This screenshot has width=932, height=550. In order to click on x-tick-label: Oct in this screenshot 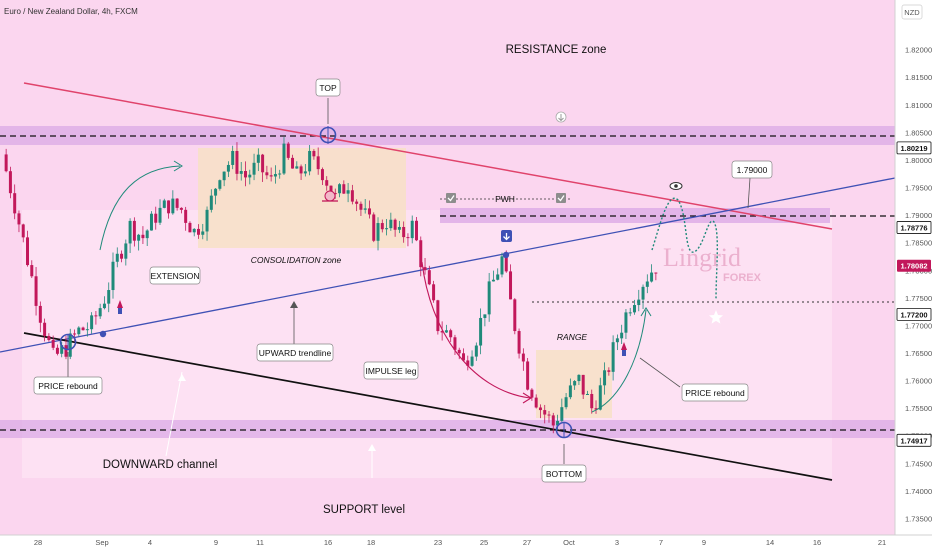, I will do `click(569, 542)`.